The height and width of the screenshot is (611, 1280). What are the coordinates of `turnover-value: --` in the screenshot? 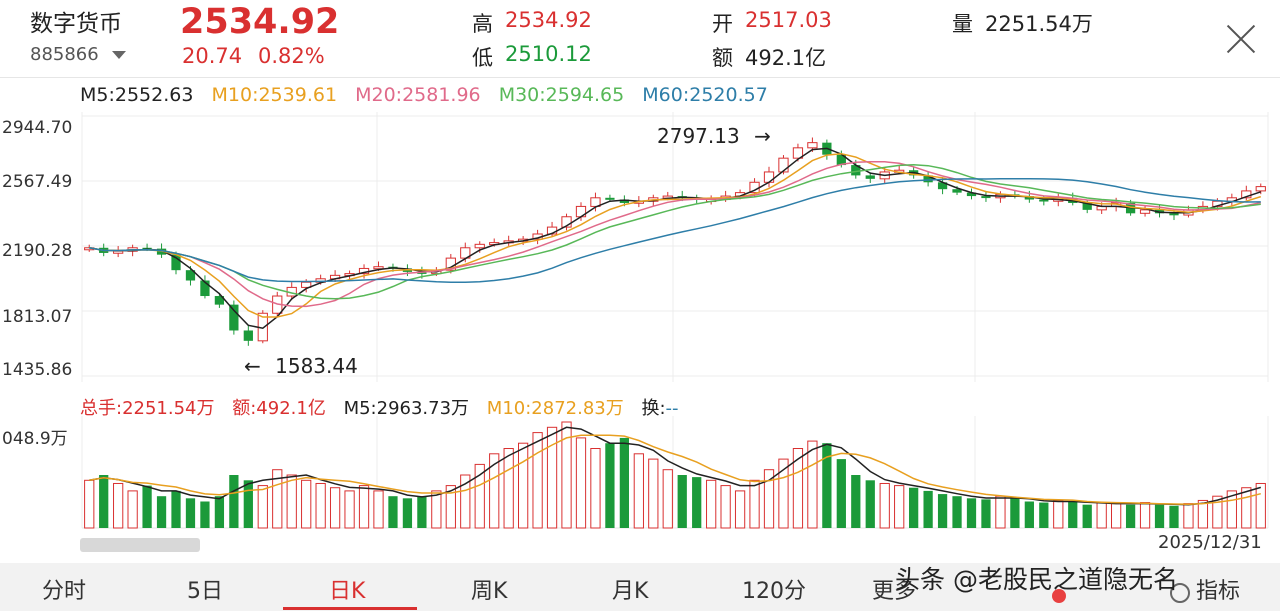 It's located at (672, 408).